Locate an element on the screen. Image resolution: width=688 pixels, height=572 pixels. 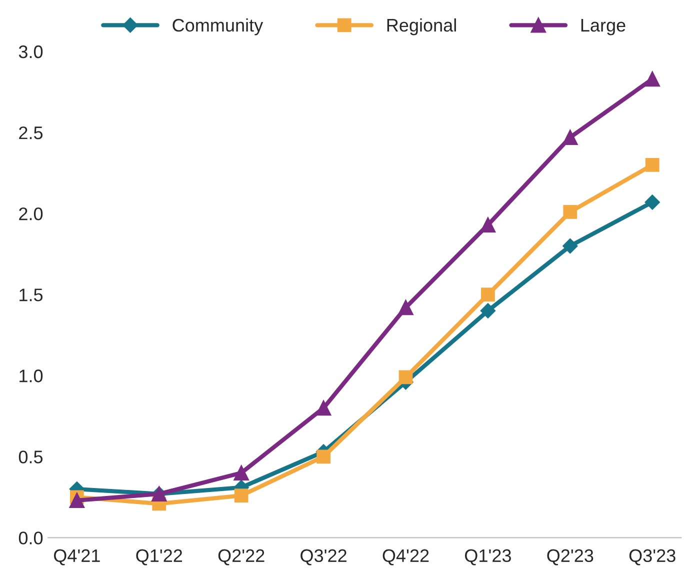
x-tick-label: Q4'21 is located at coordinates (77, 557).